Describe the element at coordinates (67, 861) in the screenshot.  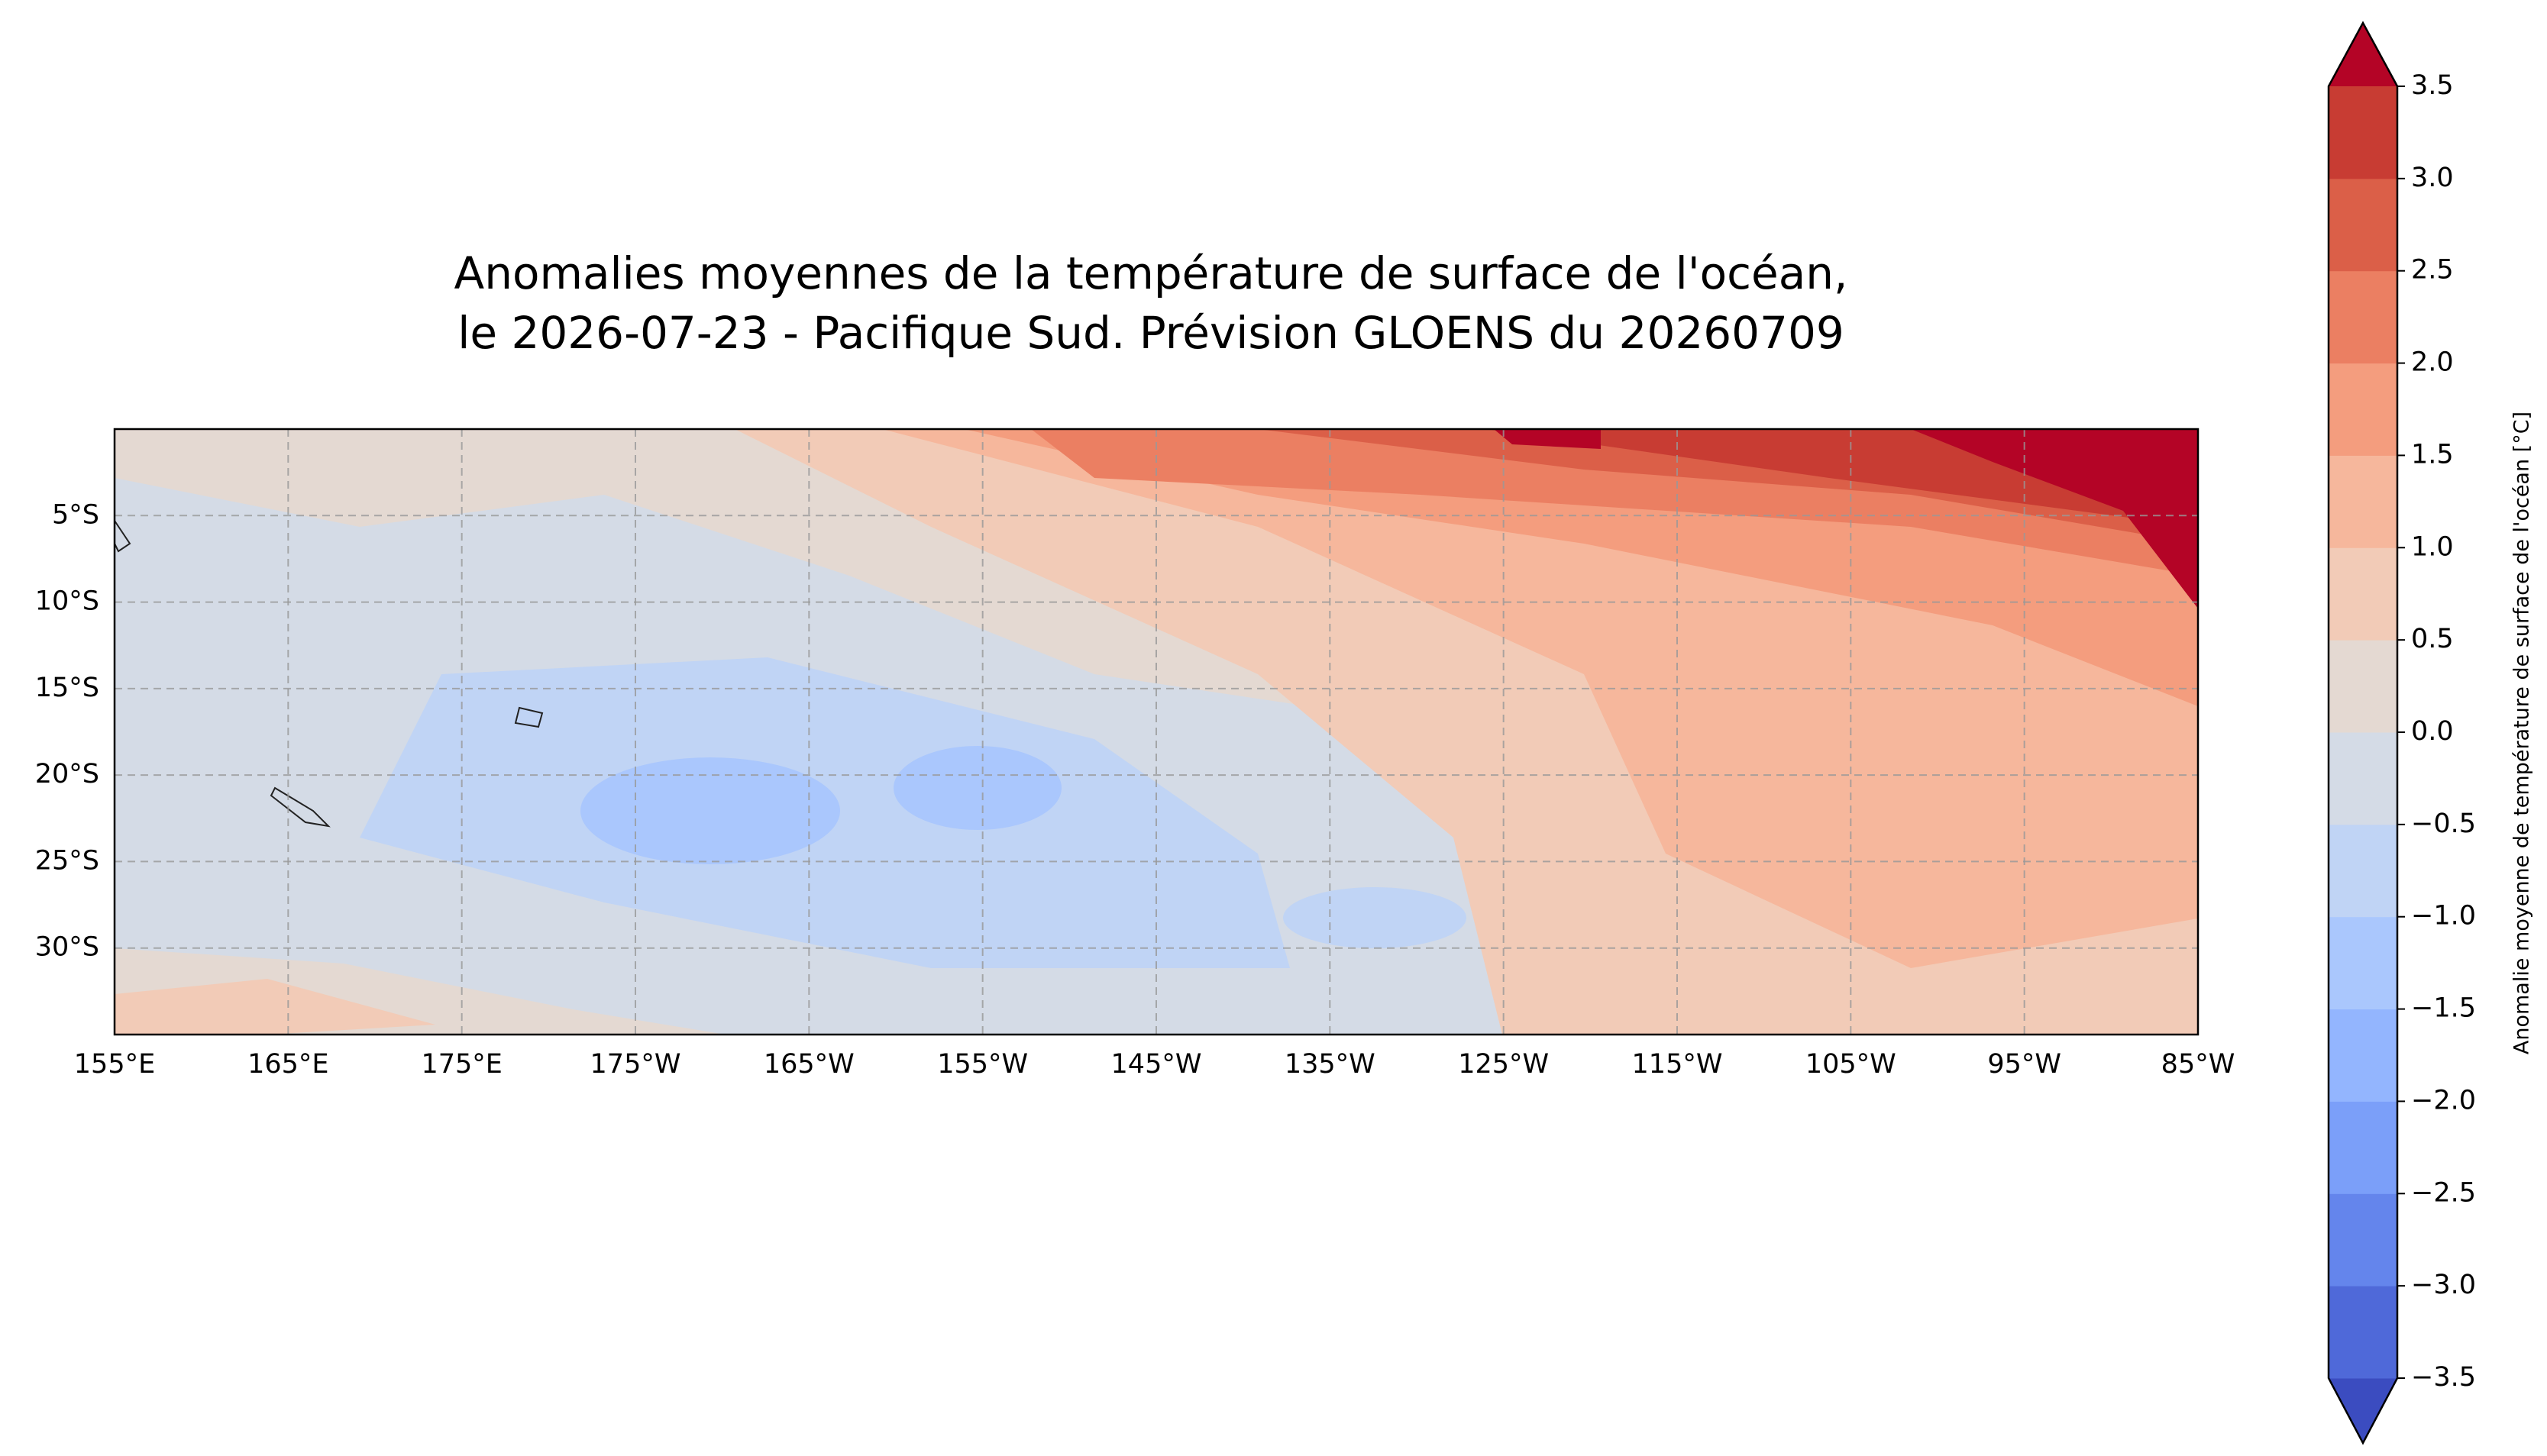
I see `y-tick-label: 25°S` at that location.